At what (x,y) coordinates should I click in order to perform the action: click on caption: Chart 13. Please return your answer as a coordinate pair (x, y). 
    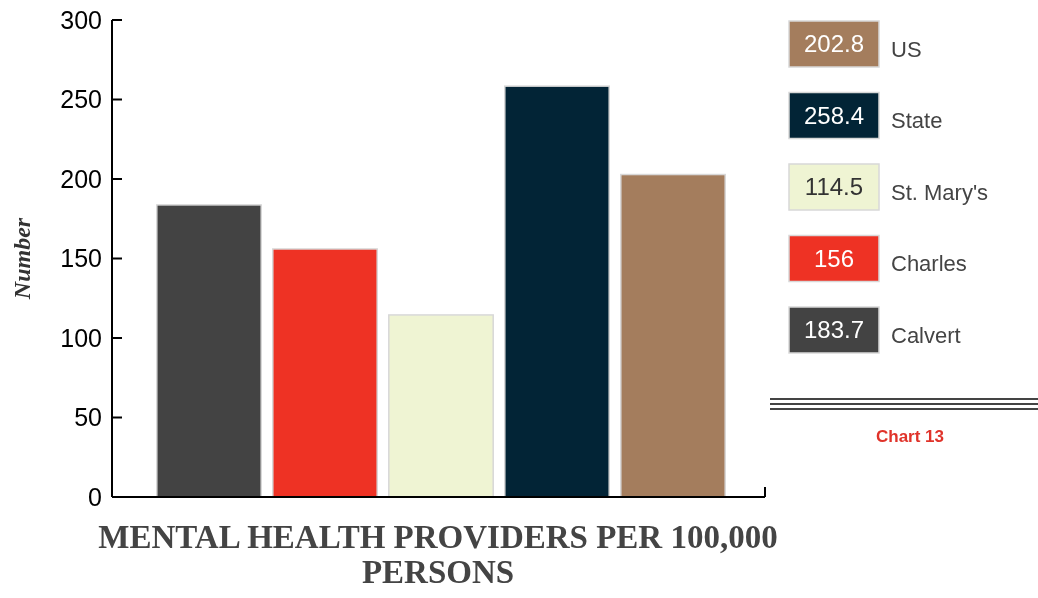
    Looking at the image, I should click on (910, 436).